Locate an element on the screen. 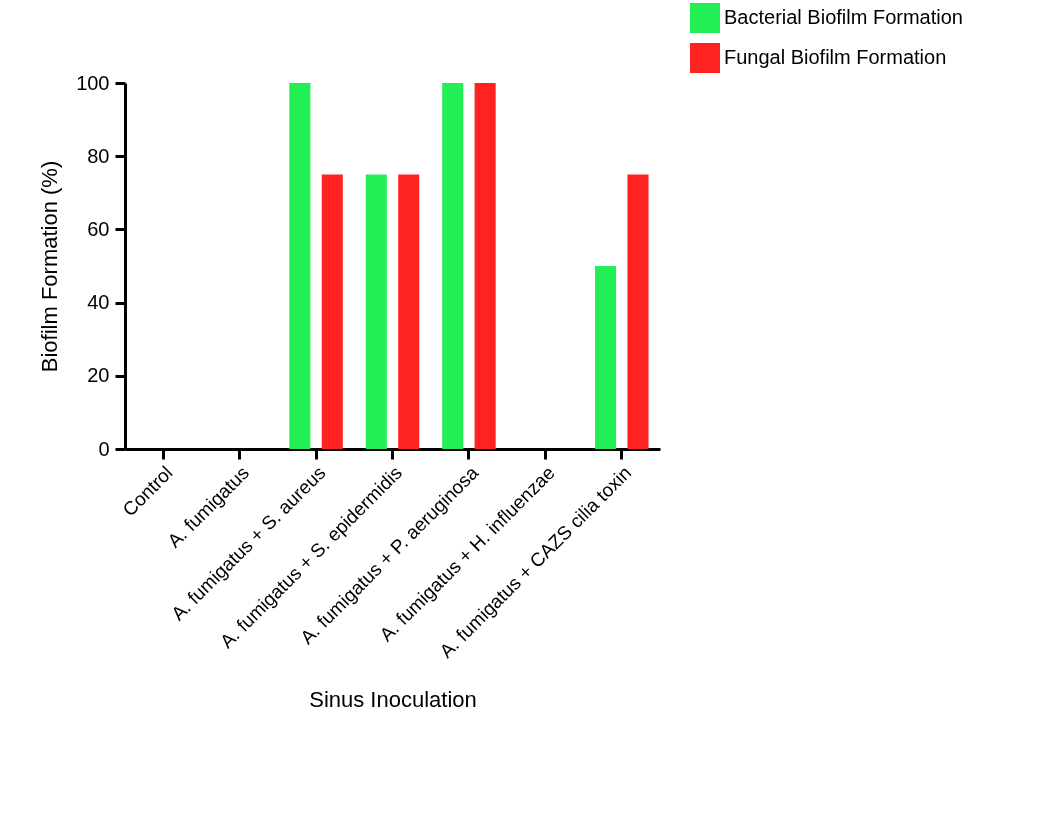 This screenshot has width=1058, height=827. y-tick-label: 100 is located at coordinates (93, 82).